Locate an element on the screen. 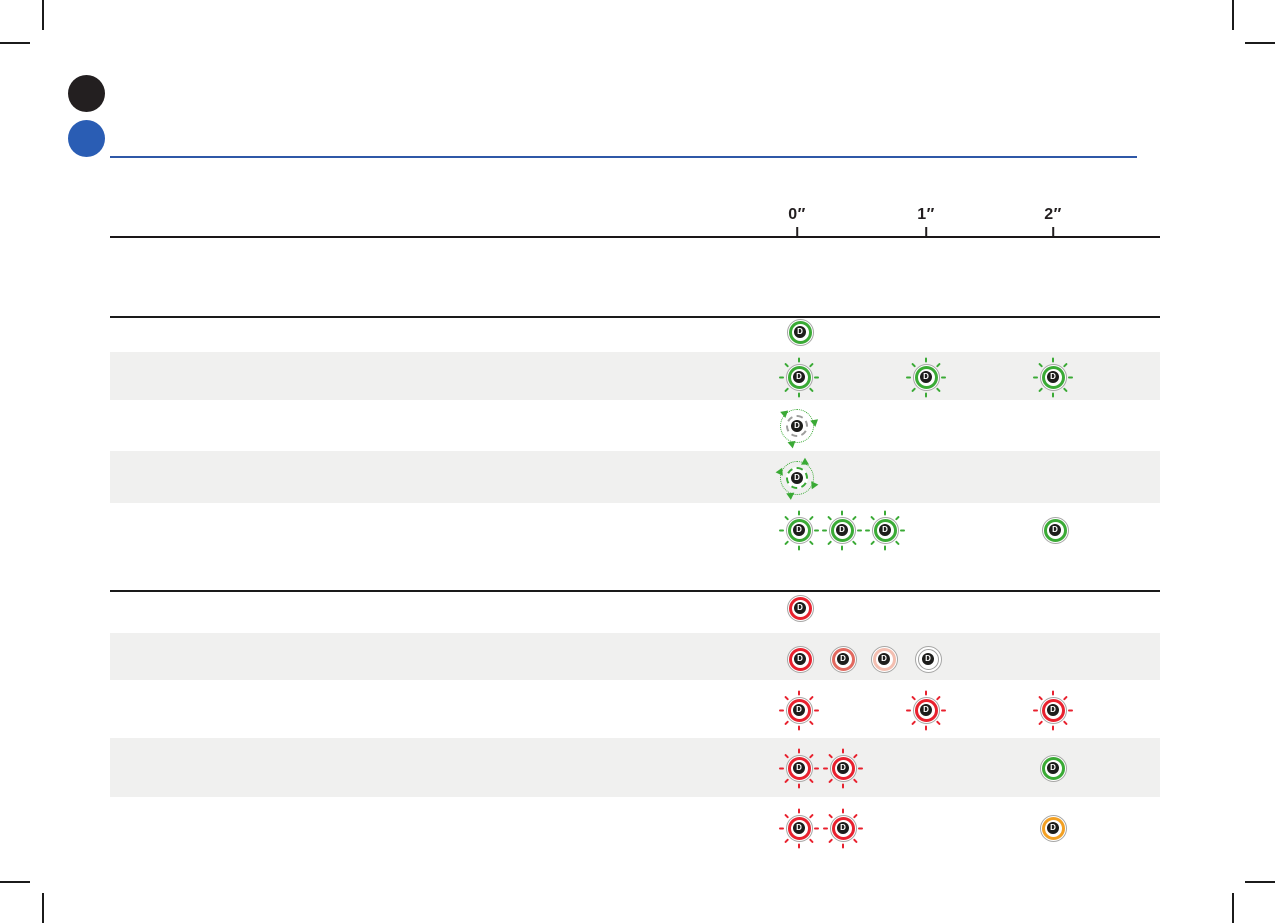 The height and width of the screenshot is (923, 1275). timeline-tick-mark is located at coordinates (797, 231).